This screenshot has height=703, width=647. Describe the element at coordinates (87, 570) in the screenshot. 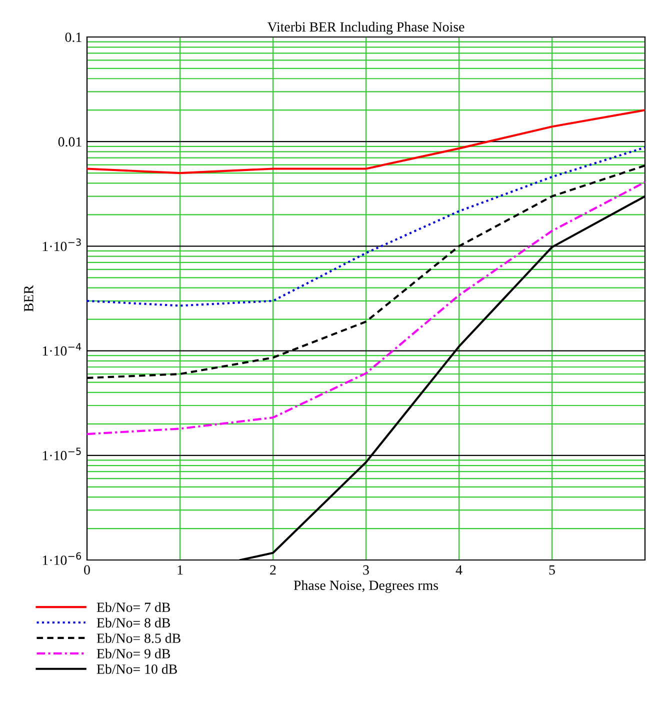

I see `x-tick-label: 0` at that location.